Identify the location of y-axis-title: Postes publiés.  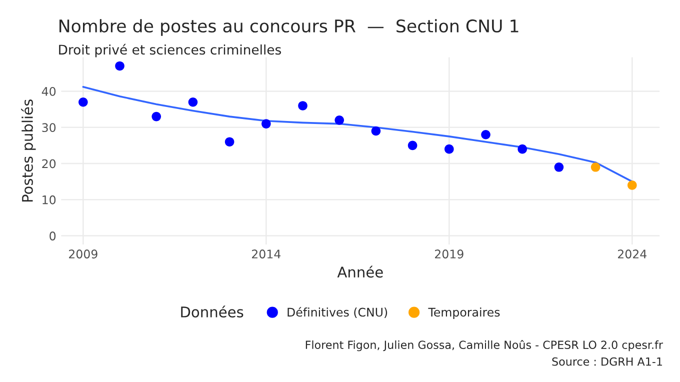
(28, 151).